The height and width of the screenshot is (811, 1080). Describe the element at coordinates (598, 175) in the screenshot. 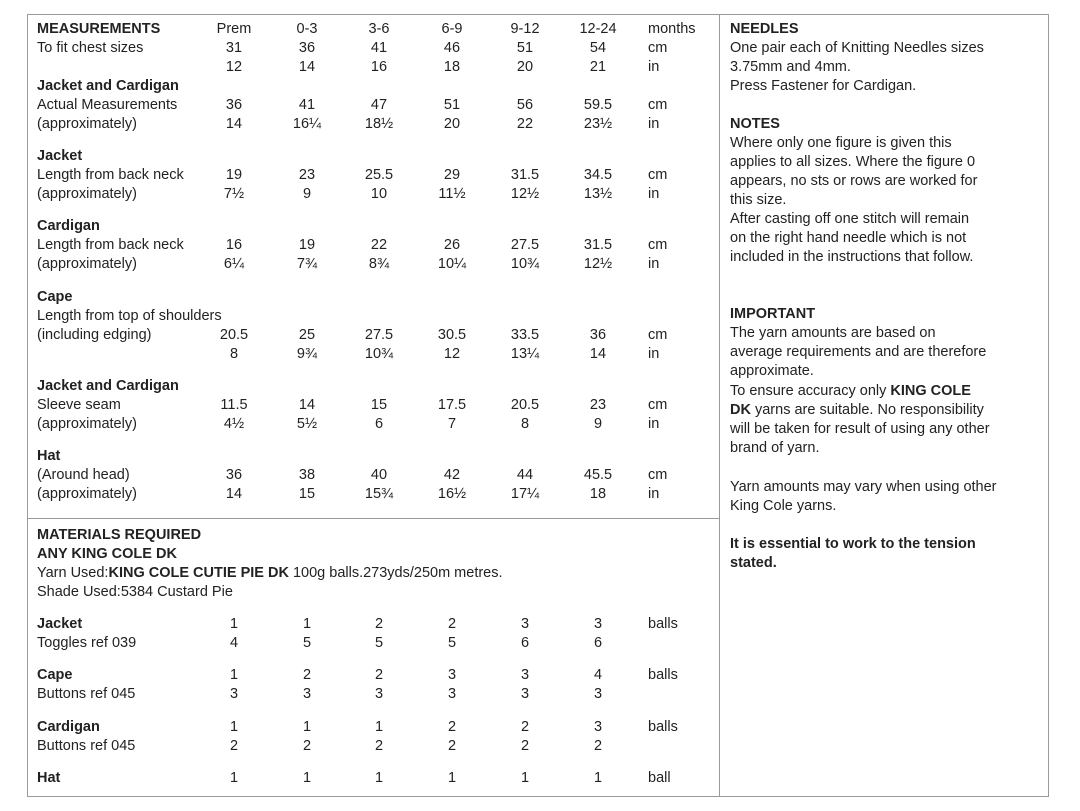

I see `jacket-cm-value: 34.5` at that location.